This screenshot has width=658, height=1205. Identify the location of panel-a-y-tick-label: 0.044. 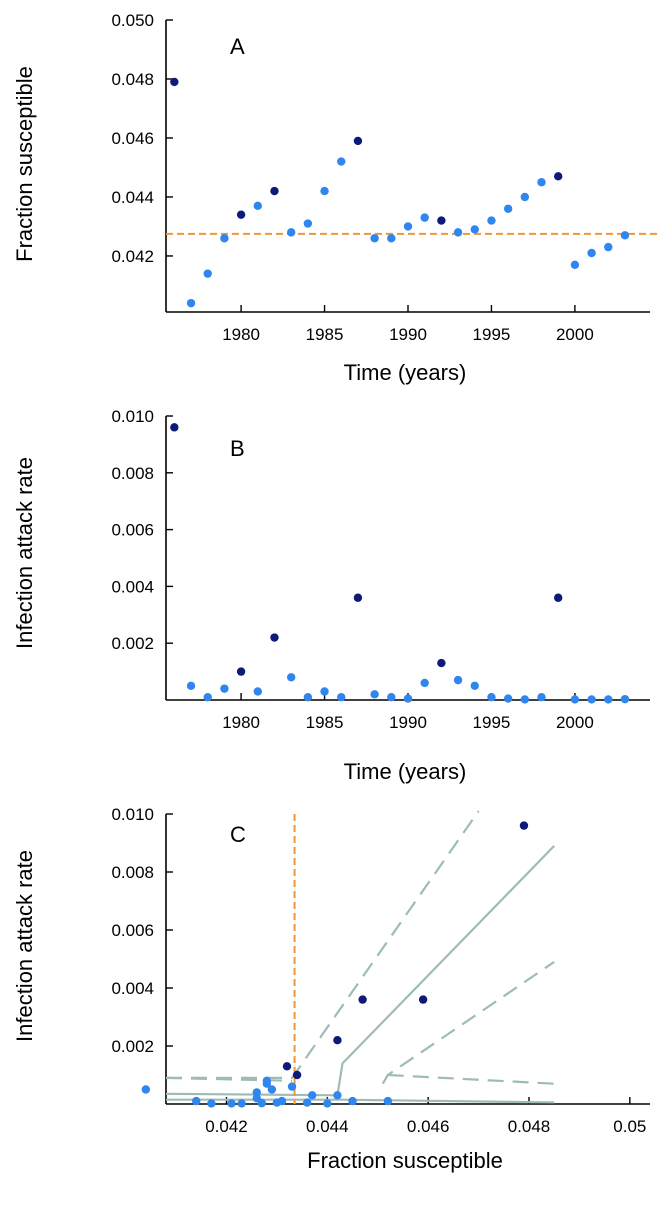
(132, 197).